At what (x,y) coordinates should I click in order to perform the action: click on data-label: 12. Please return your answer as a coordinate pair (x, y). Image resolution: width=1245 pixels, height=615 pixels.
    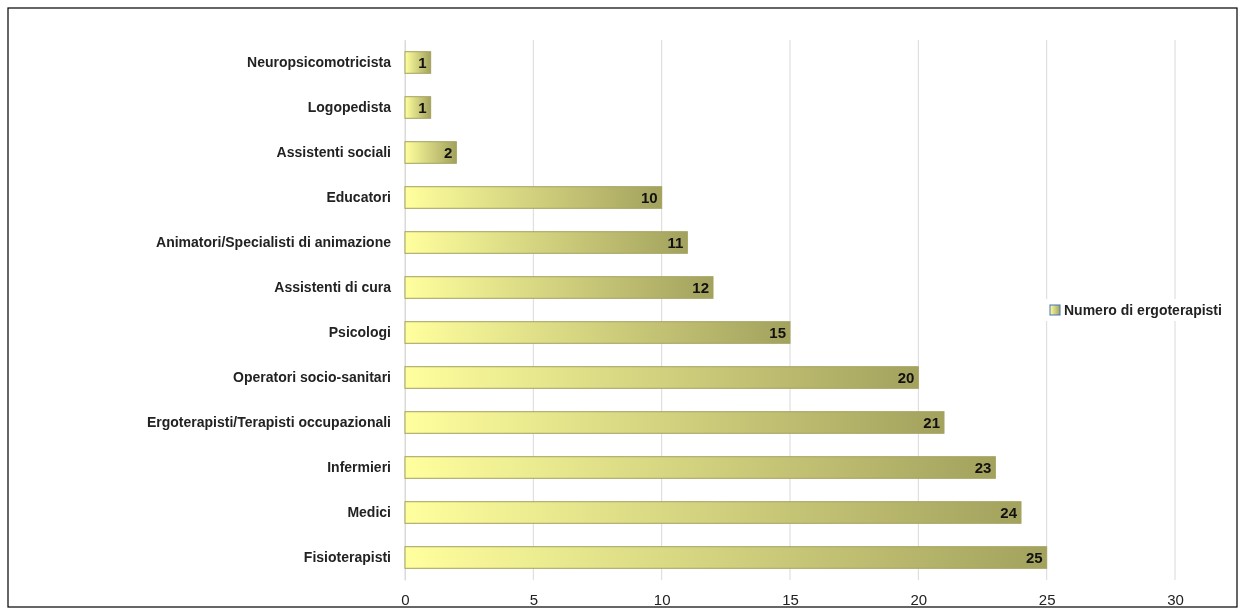
    Looking at the image, I should click on (700, 287).